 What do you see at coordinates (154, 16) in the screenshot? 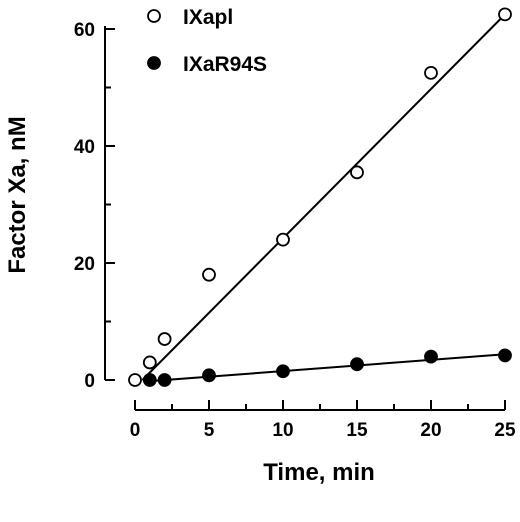
I see `legend-marker-ixapl` at bounding box center [154, 16].